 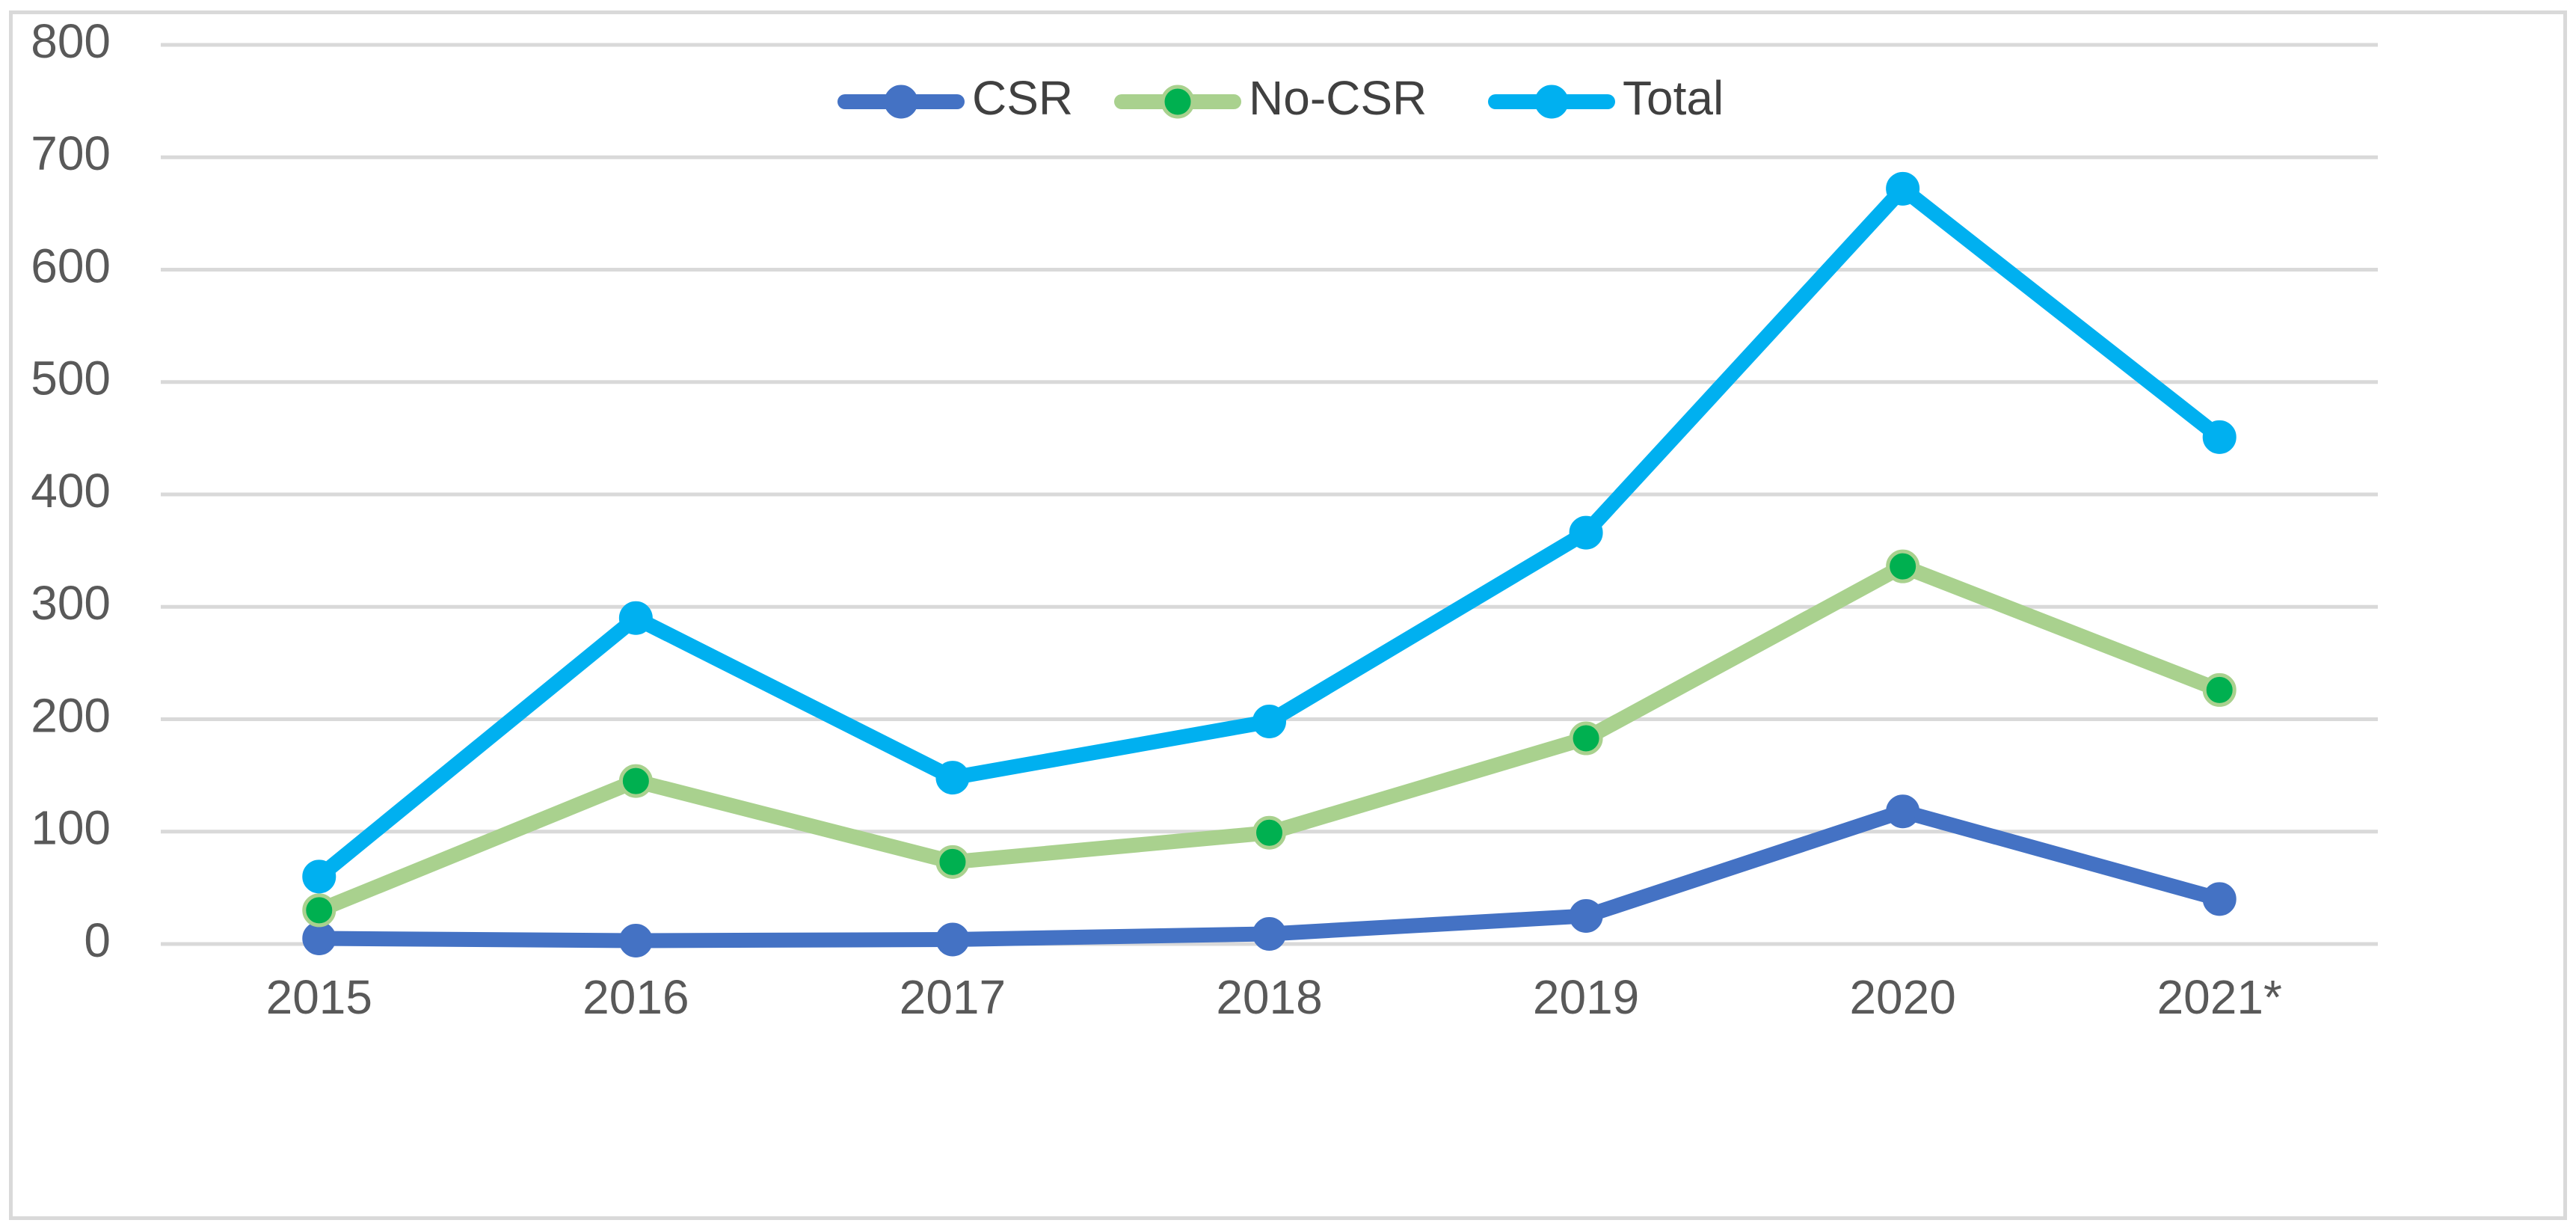 I want to click on y-tick-label: 300, so click(x=71, y=603).